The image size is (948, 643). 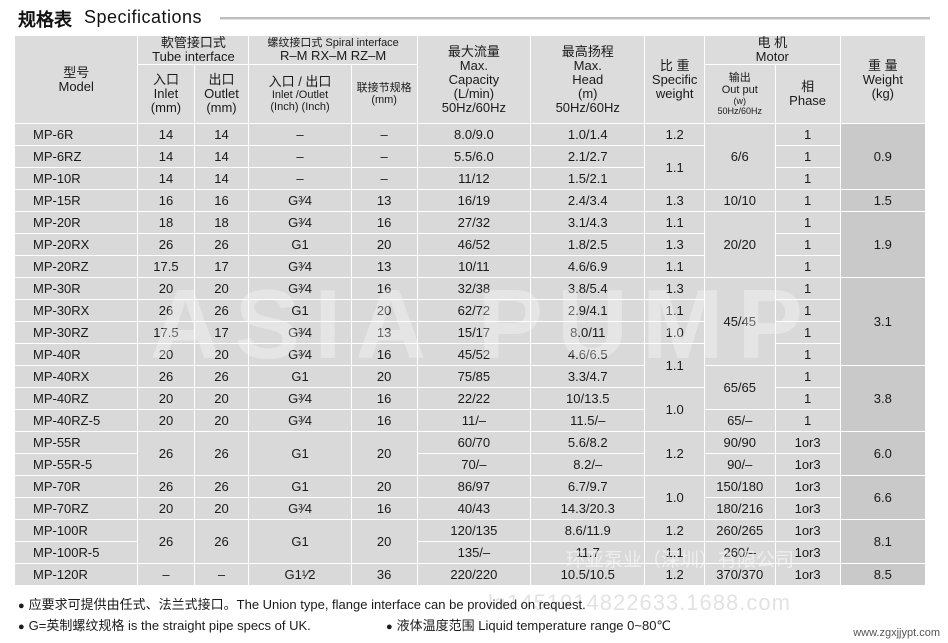 What do you see at coordinates (474, 134) in the screenshot?
I see `cell-capacity: 8.0/9.0` at bounding box center [474, 134].